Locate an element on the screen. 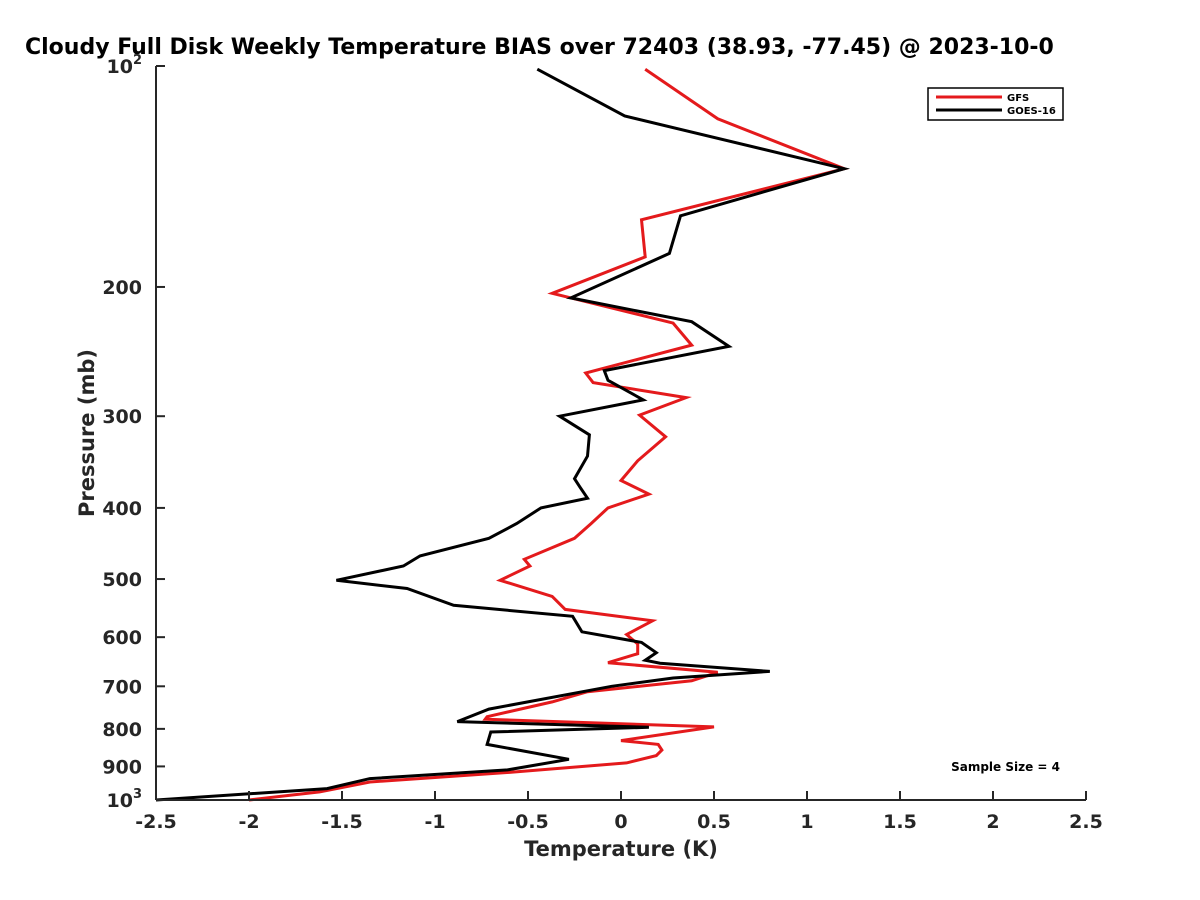 Image resolution: width=1200 pixels, height=900 pixels. x-tick-label: -1 is located at coordinates (434, 822).